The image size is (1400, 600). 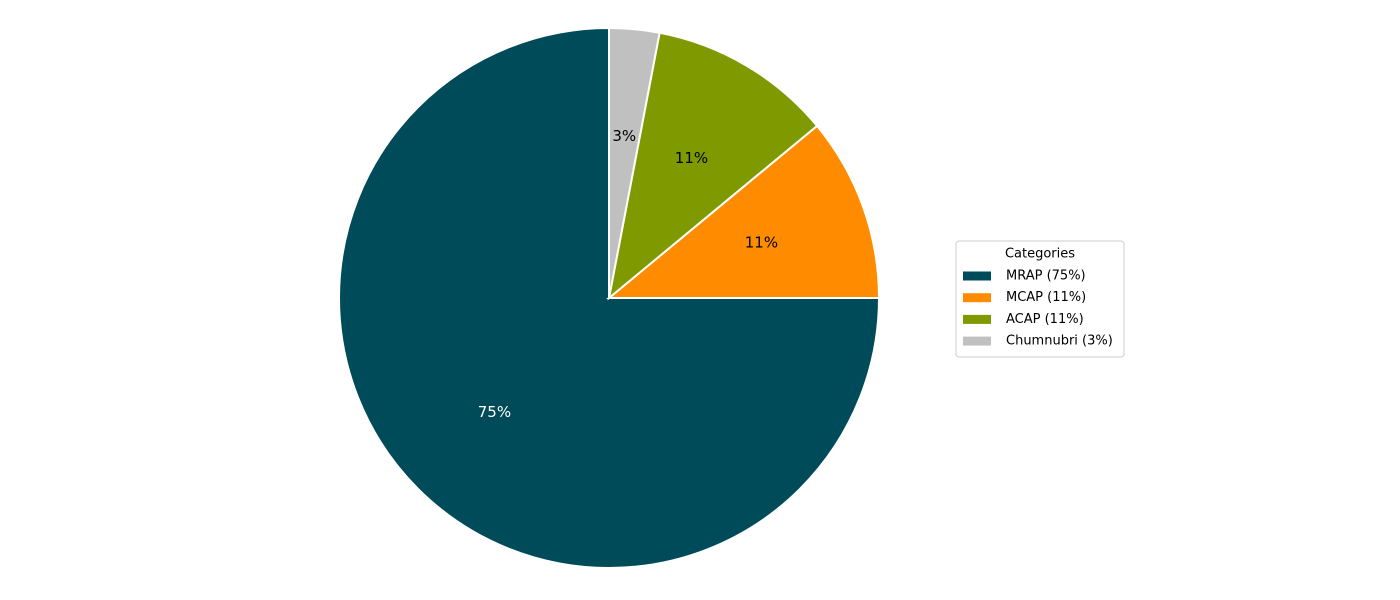 I want to click on legend-label: Chumnubri (3%), so click(x=1059, y=341).